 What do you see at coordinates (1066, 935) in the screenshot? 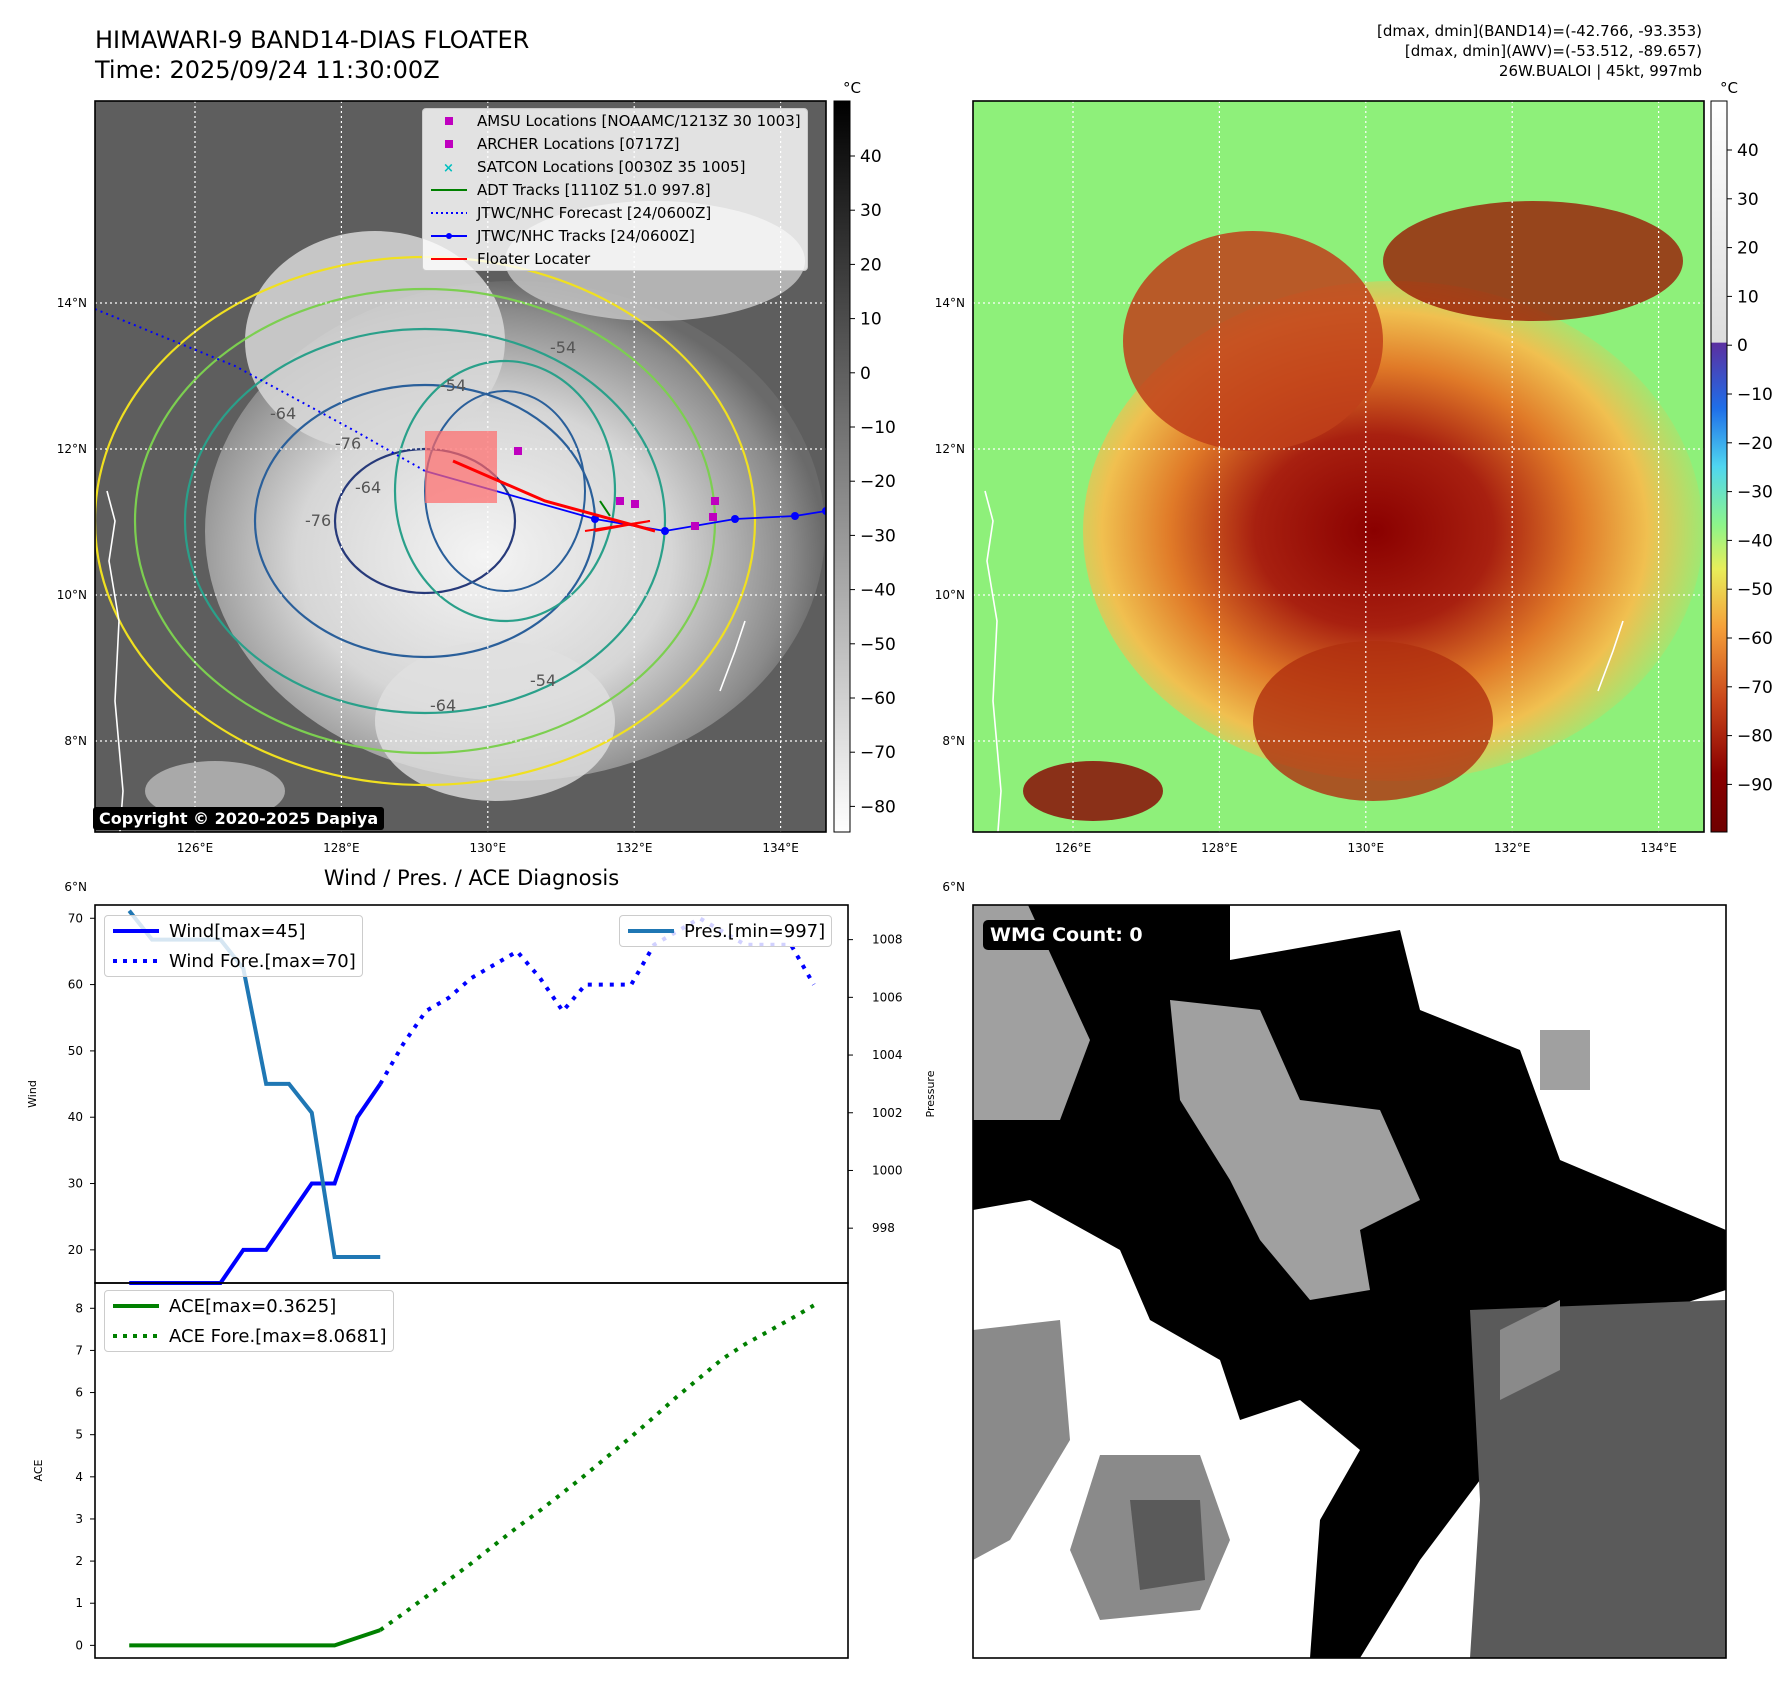
I see `wmg-count-label: WMG Count: 0` at bounding box center [1066, 935].